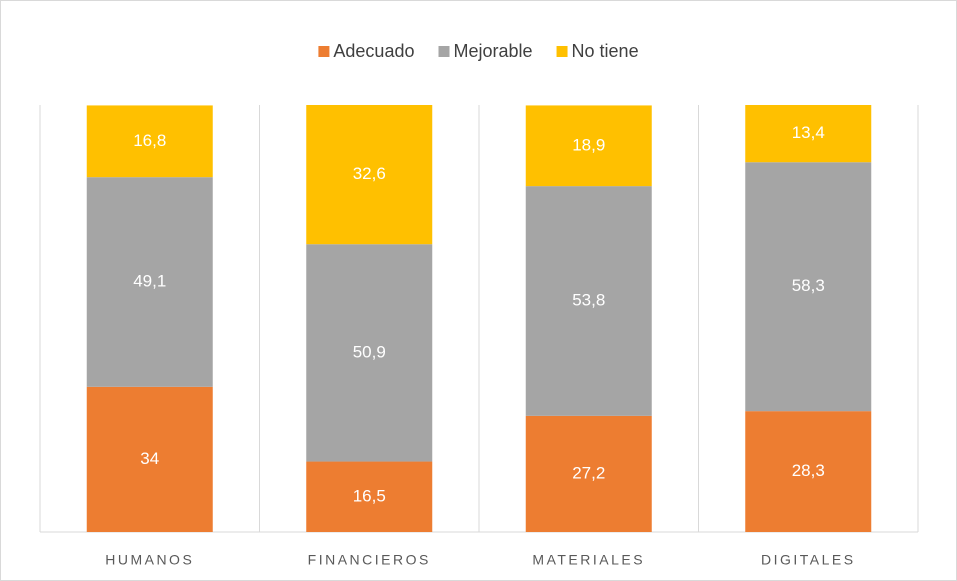 This screenshot has width=957, height=581. What do you see at coordinates (605, 51) in the screenshot?
I see `legend-label: No tiene` at bounding box center [605, 51].